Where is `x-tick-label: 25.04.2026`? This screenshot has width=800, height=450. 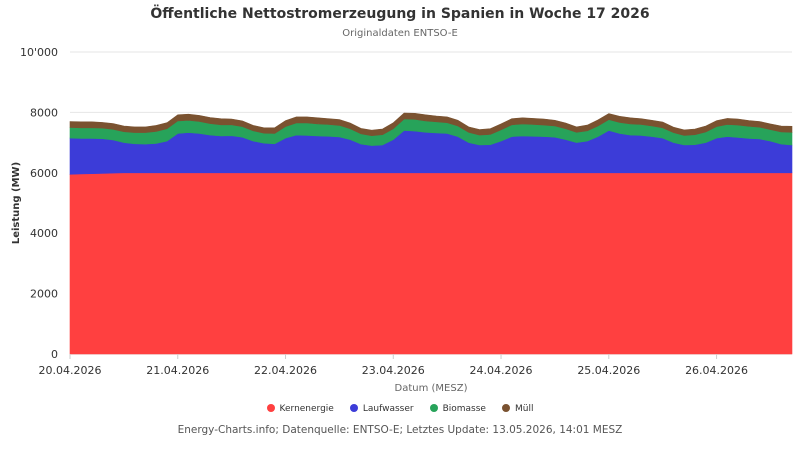
x-tick-label: 25.04.2026 is located at coordinates (608, 370).